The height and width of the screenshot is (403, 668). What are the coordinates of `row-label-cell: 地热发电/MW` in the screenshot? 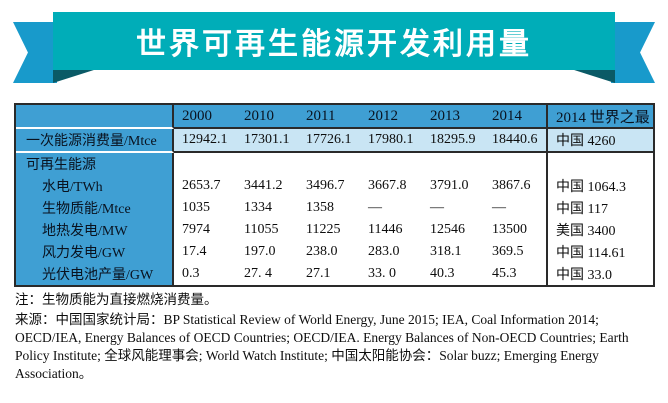 It's located at (95, 230).